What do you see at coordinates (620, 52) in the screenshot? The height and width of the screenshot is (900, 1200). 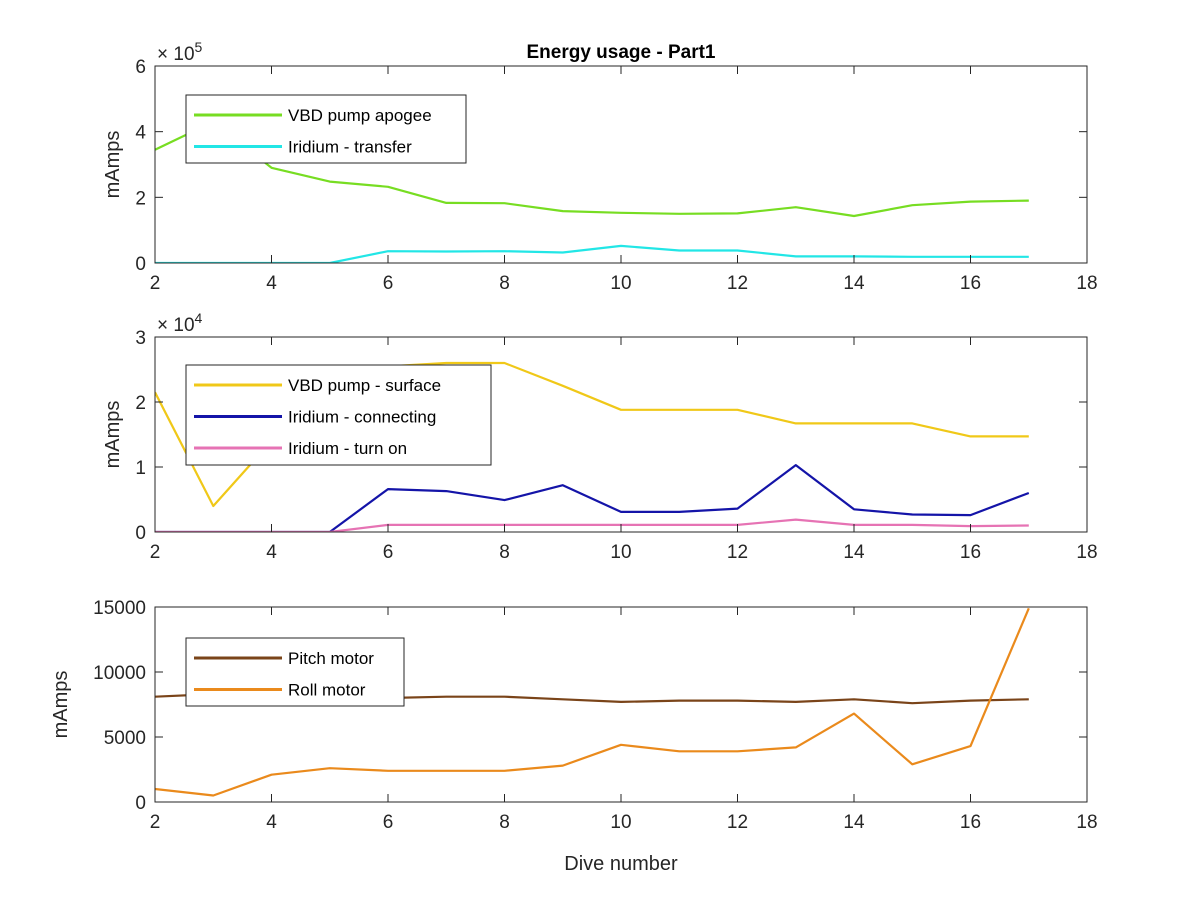 I see `figure-title: Energy usage - Part1` at bounding box center [620, 52].